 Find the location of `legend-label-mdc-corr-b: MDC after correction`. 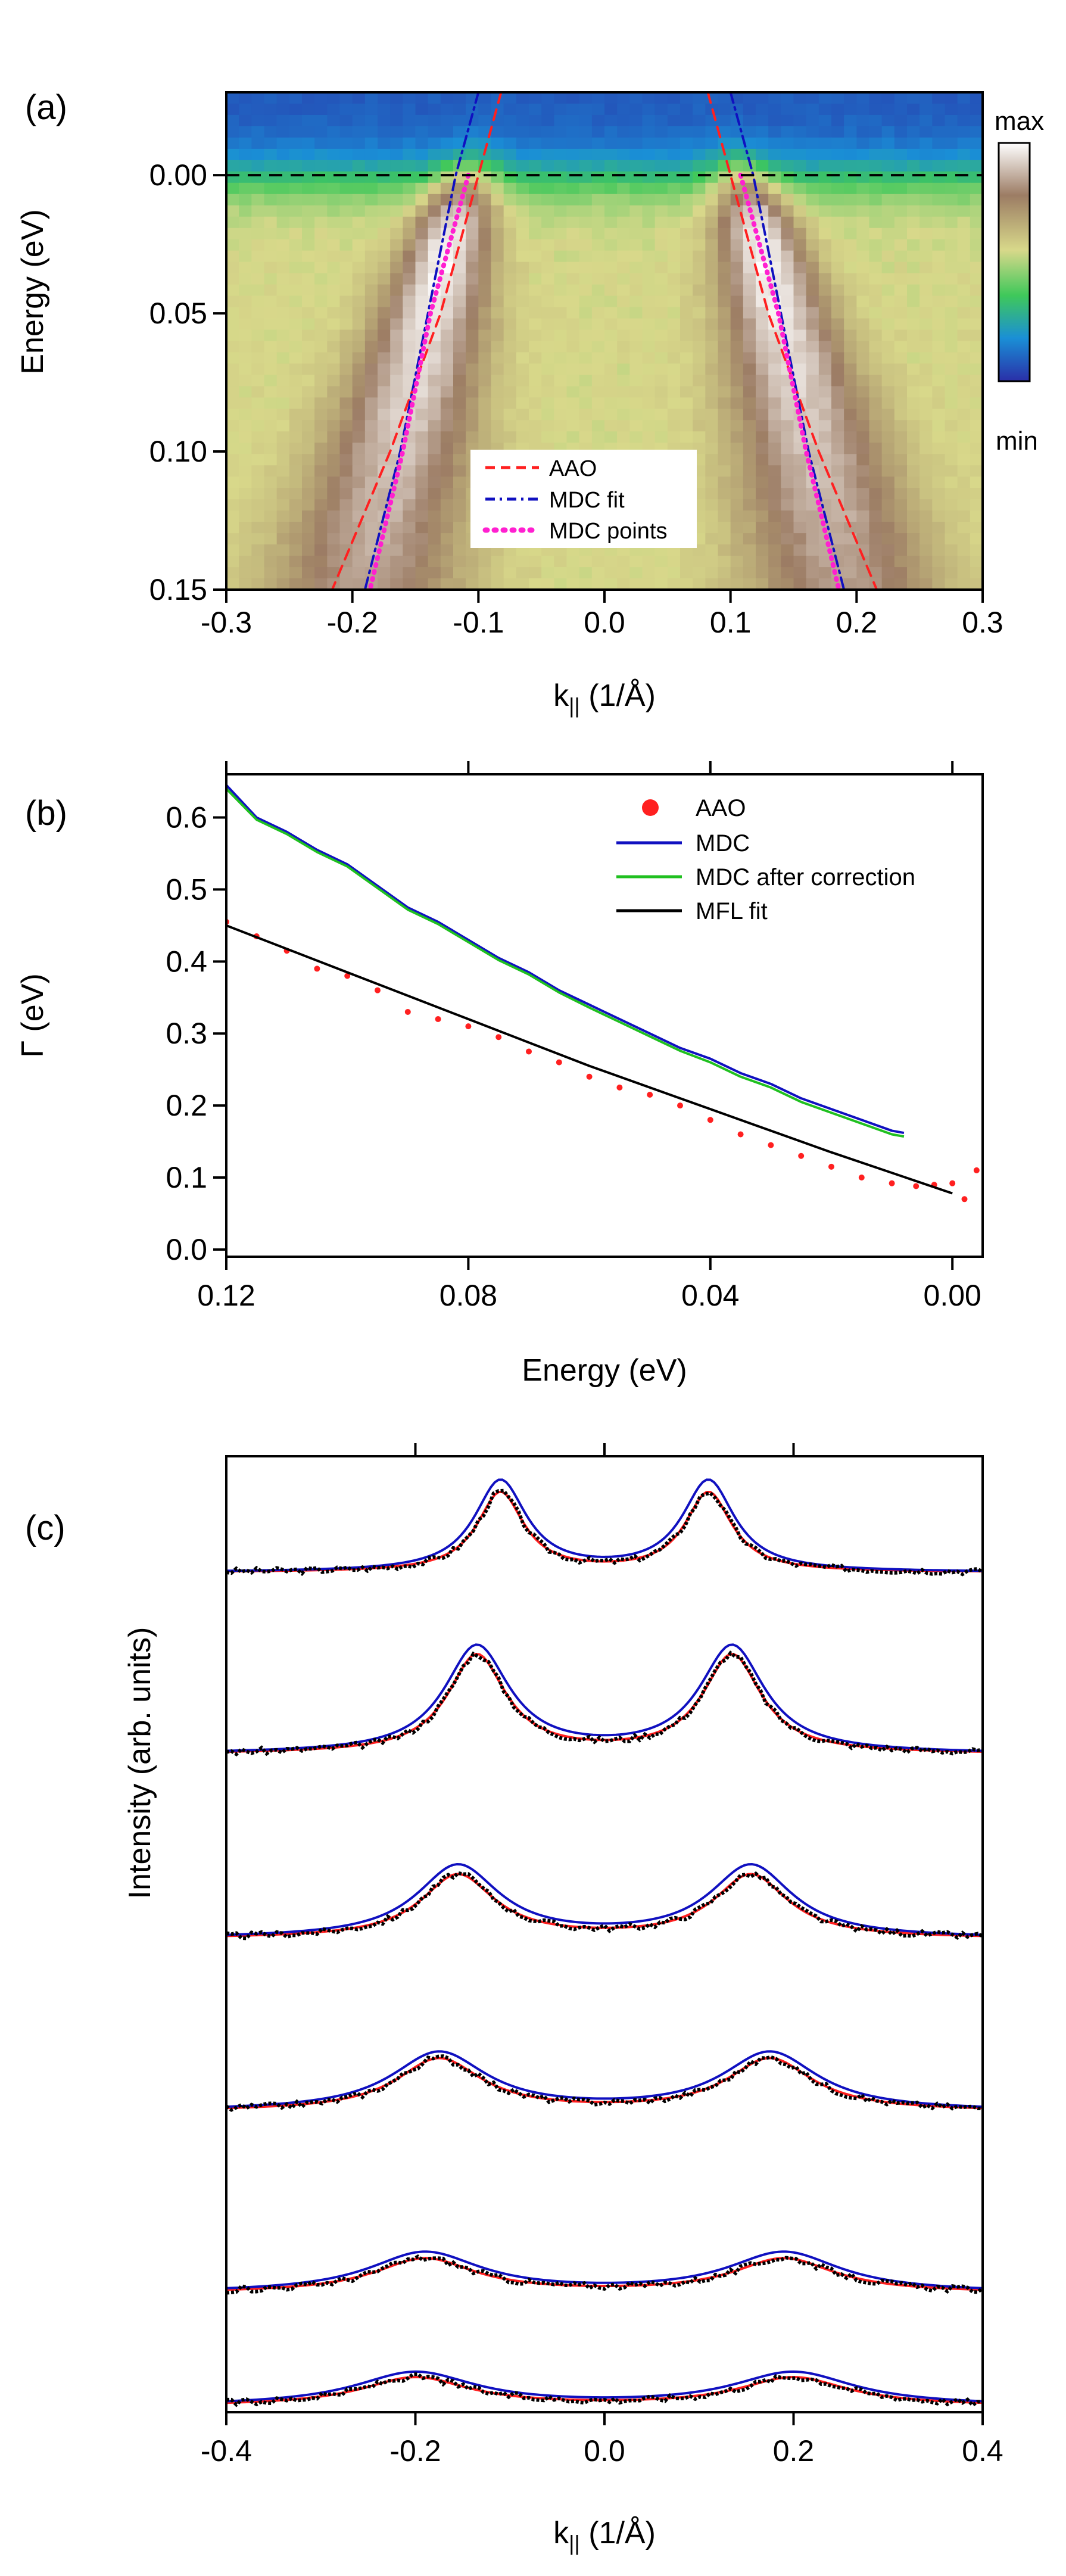

legend-label-mdc-corr-b: MDC after correction is located at coordinates (805, 877).